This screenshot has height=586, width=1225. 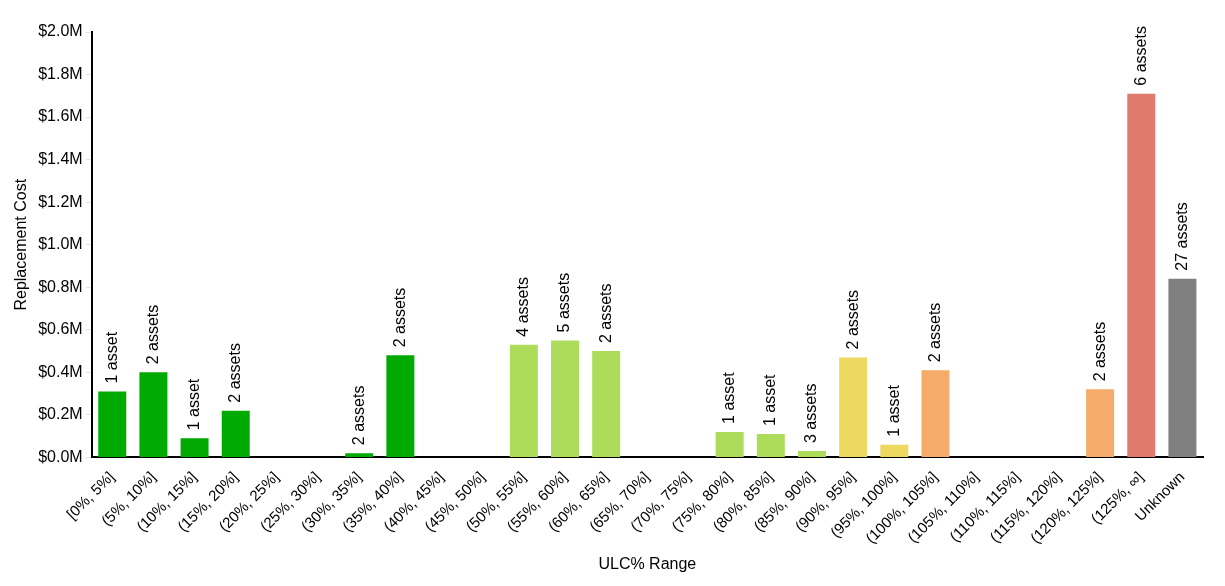 What do you see at coordinates (523, 307) in the screenshot?
I see `annotation: 4 assets` at bounding box center [523, 307].